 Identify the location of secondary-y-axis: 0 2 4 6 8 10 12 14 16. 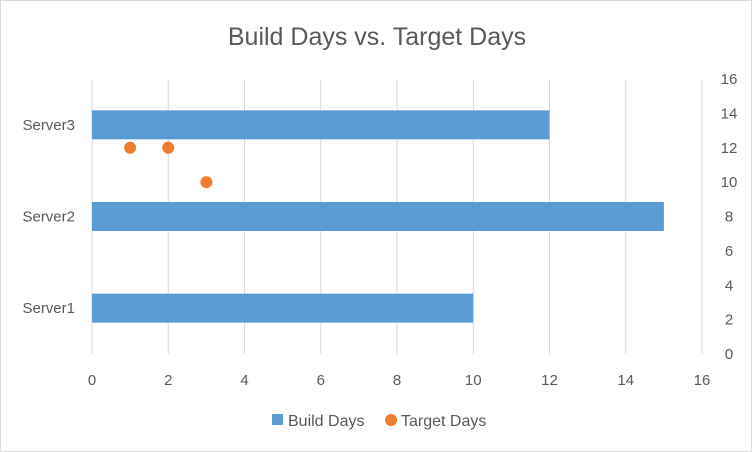
(729, 217).